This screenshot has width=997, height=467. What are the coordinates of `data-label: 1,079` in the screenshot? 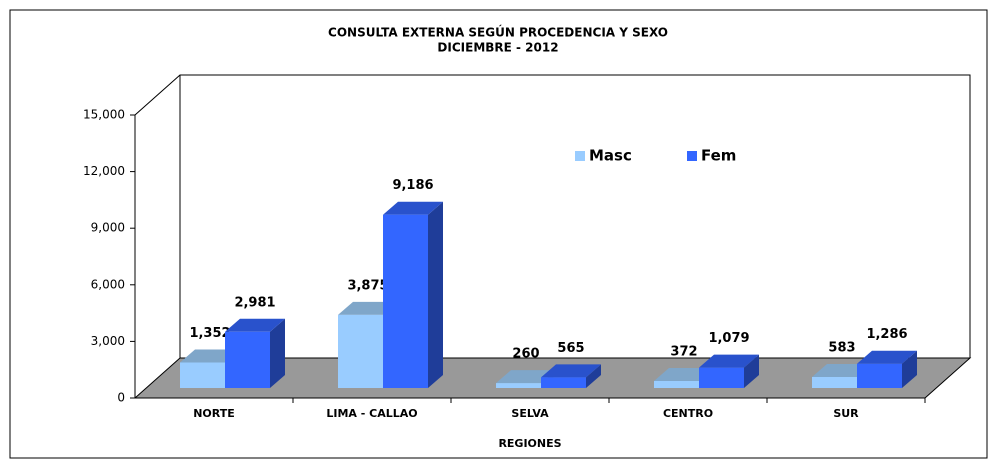 It's located at (728, 338).